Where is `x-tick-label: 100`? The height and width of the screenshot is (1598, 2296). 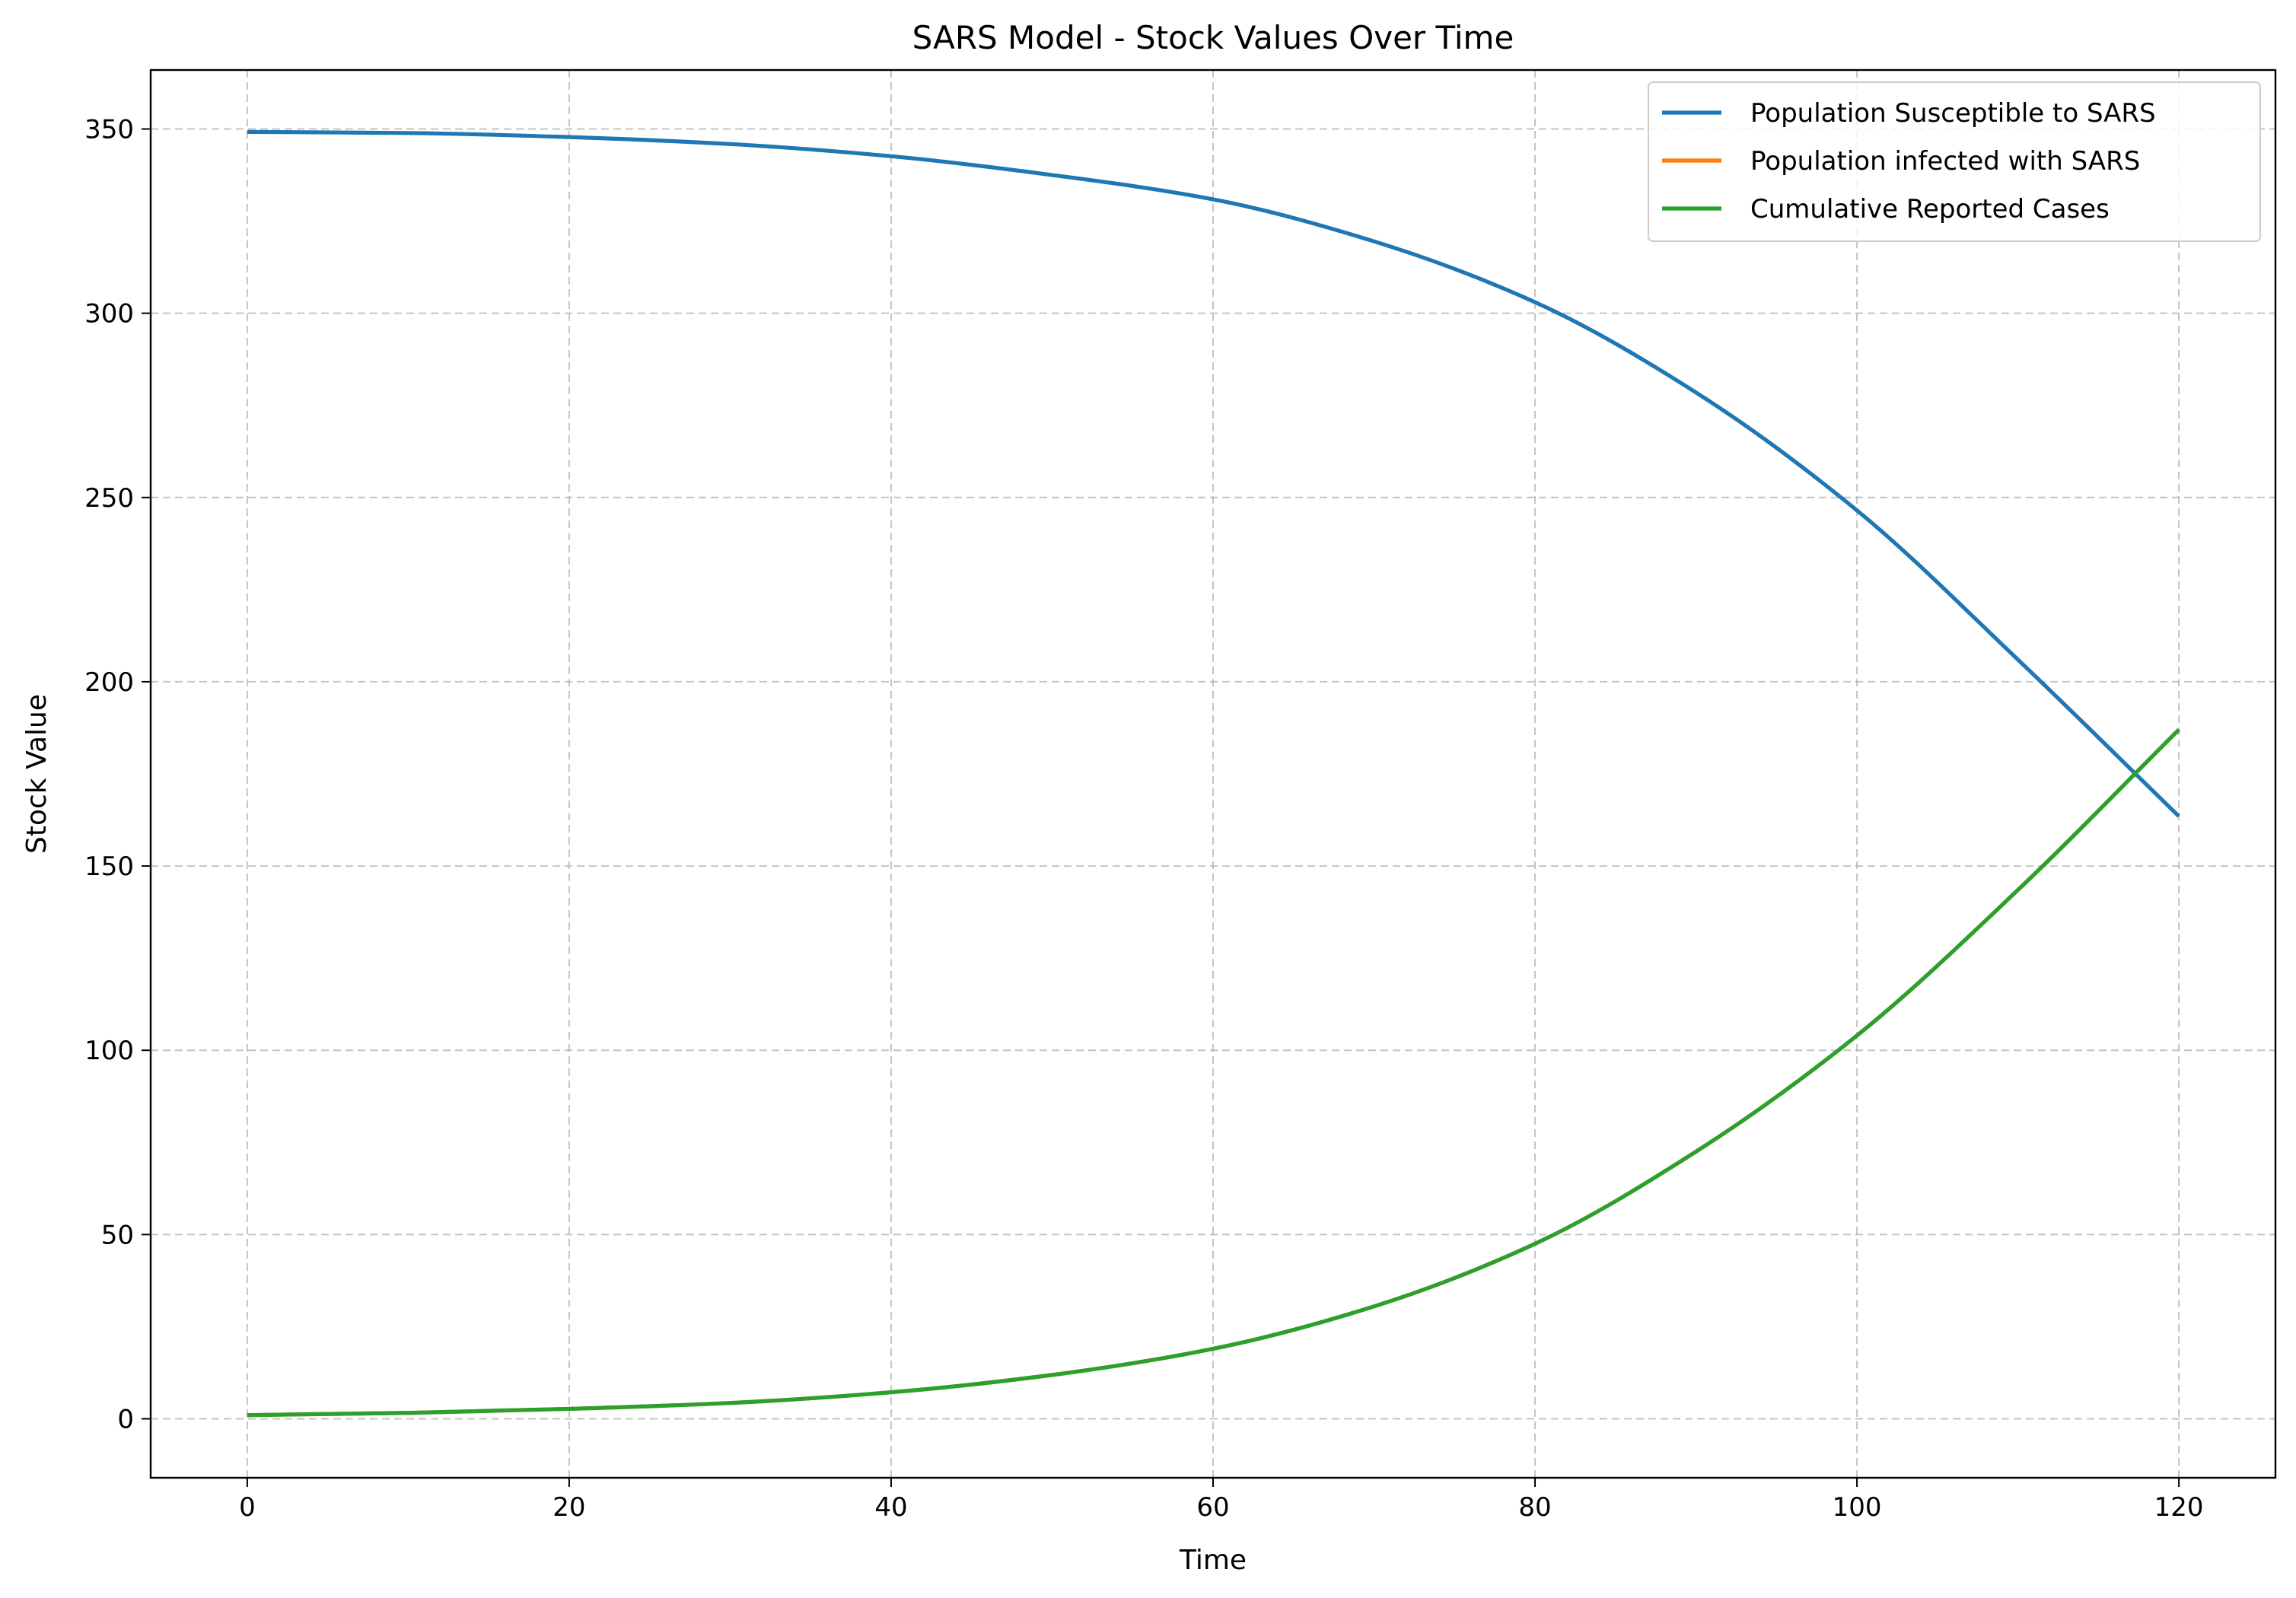
x-tick-label: 100 is located at coordinates (1857, 1507).